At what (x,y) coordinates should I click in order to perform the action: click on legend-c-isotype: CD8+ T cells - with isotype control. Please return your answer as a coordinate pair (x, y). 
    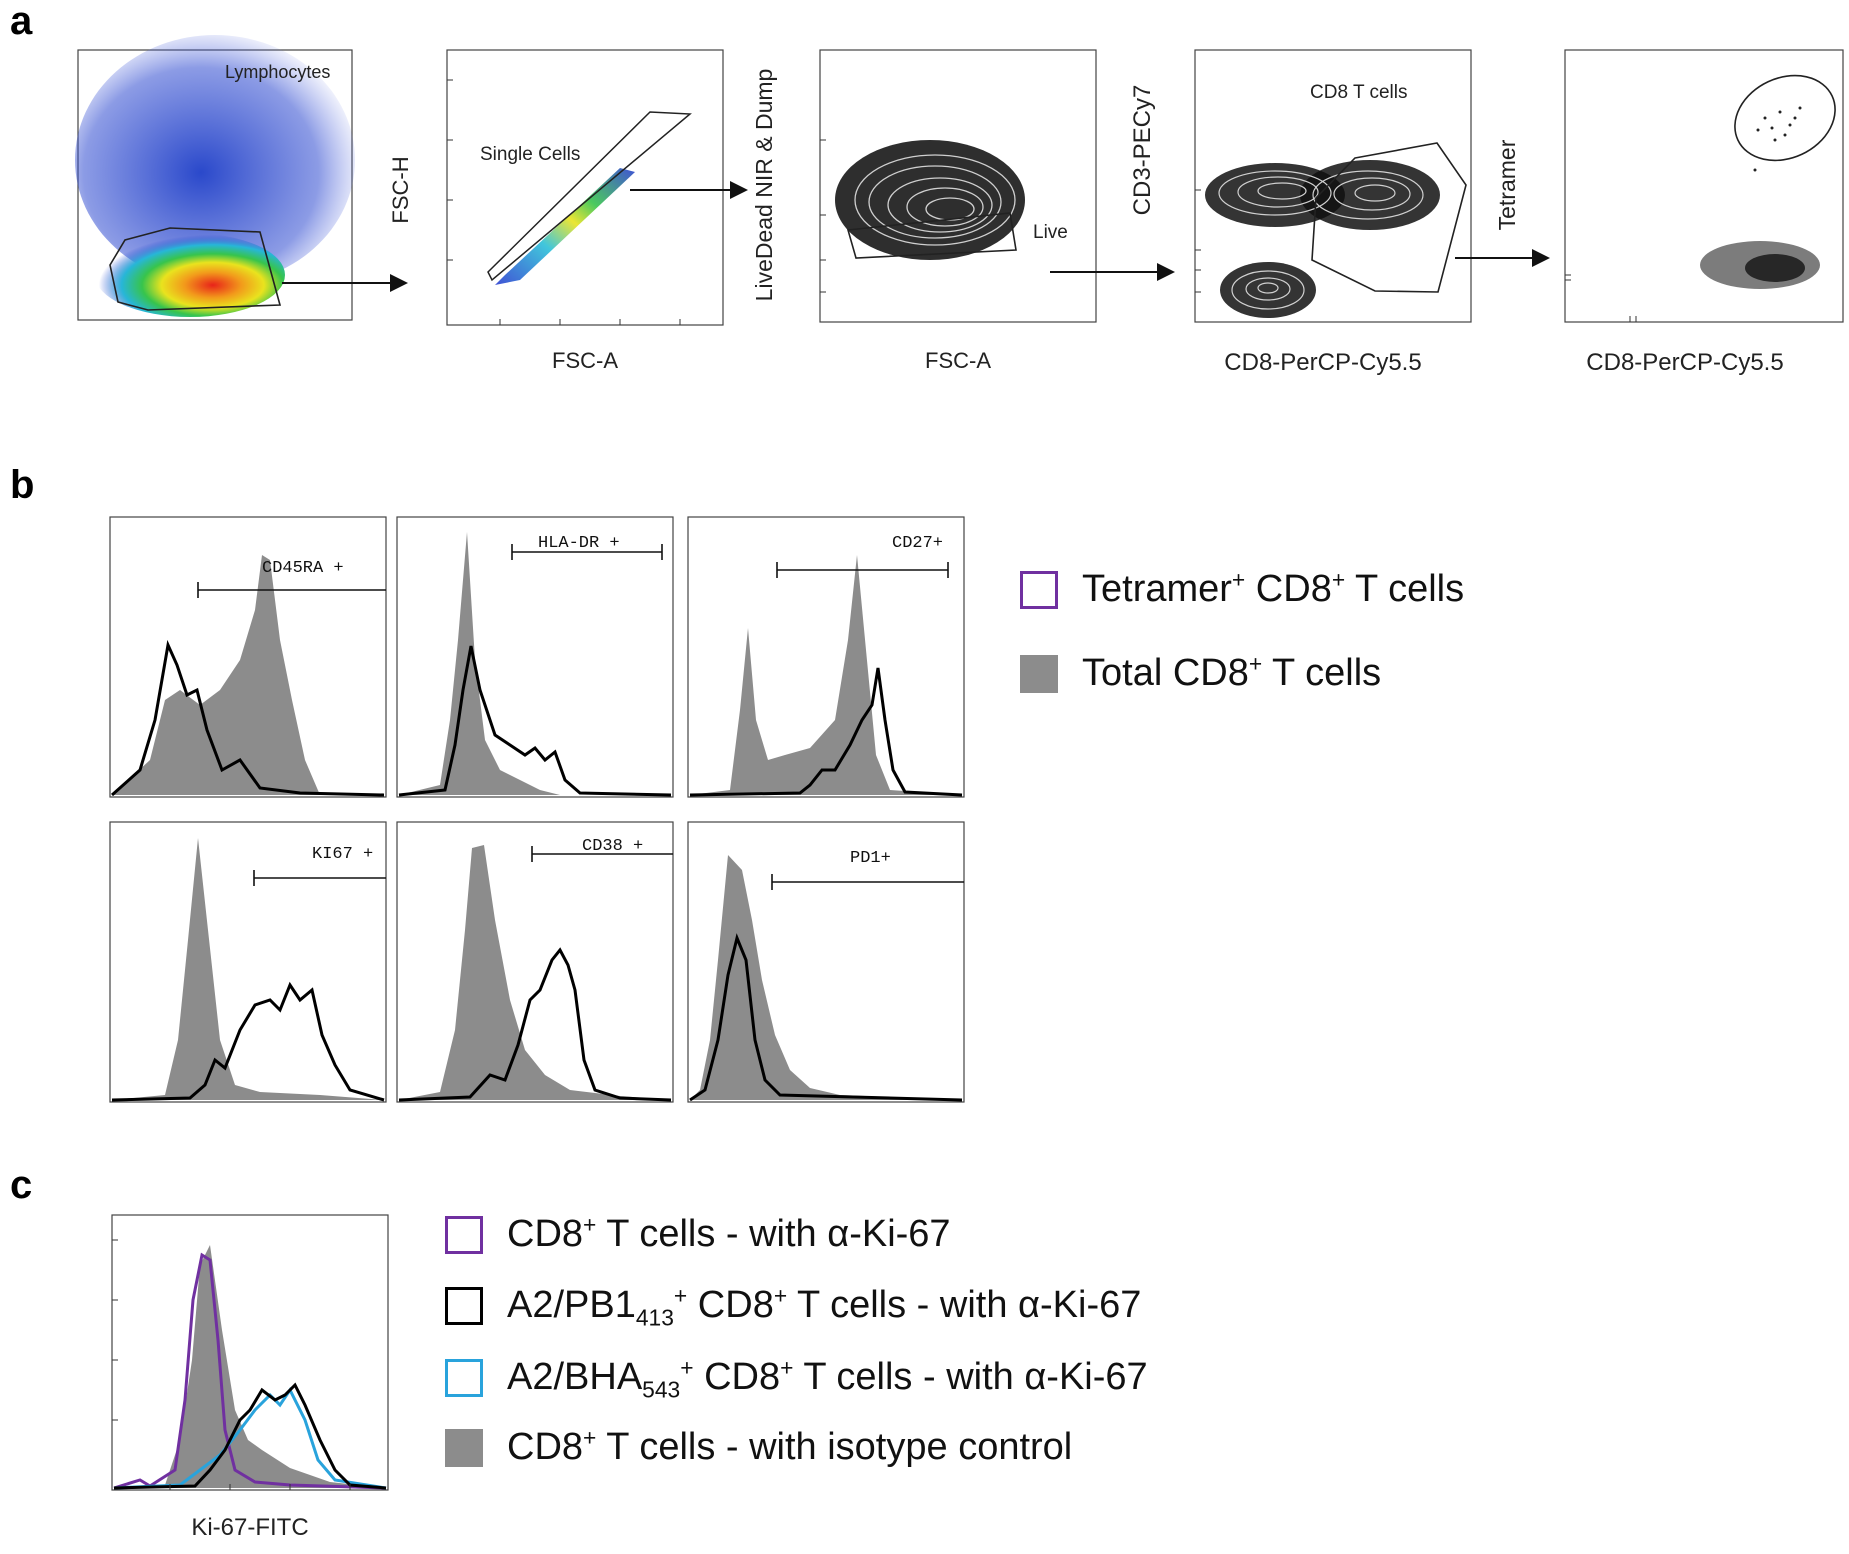
    Looking at the image, I should click on (758, 1447).